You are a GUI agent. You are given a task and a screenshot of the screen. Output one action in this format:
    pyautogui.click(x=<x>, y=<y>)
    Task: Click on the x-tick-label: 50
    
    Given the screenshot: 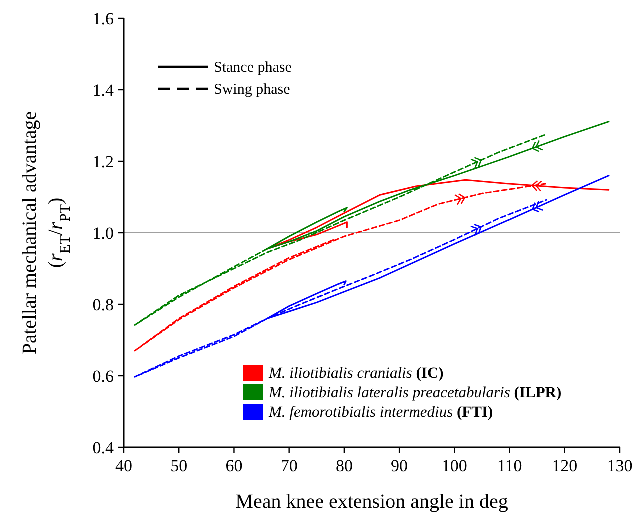 What is the action you would take?
    pyautogui.click(x=179, y=466)
    